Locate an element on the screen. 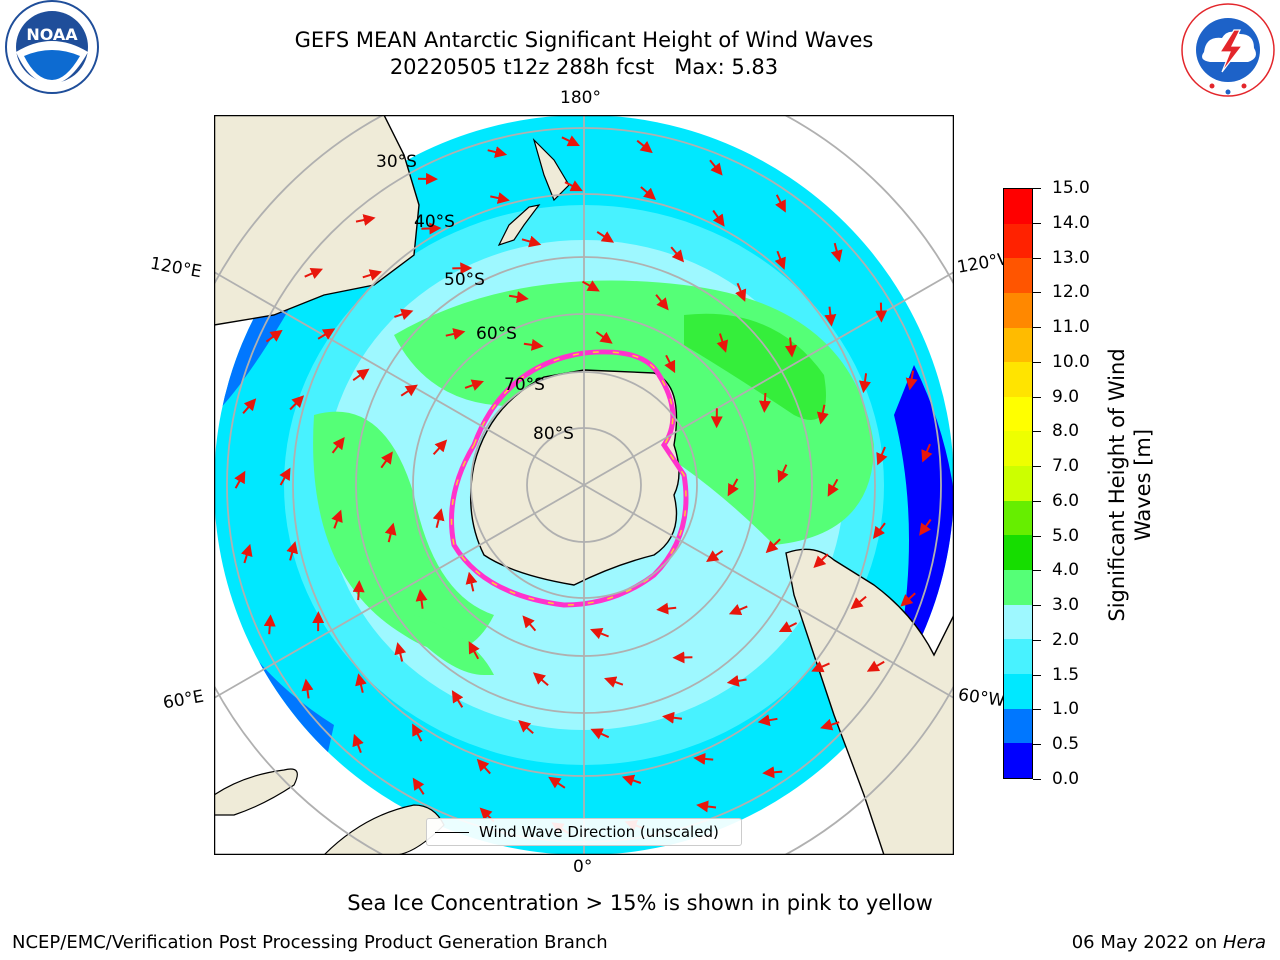  map-legend: Wind Wave Direction (unscaled) is located at coordinates (584, 832).